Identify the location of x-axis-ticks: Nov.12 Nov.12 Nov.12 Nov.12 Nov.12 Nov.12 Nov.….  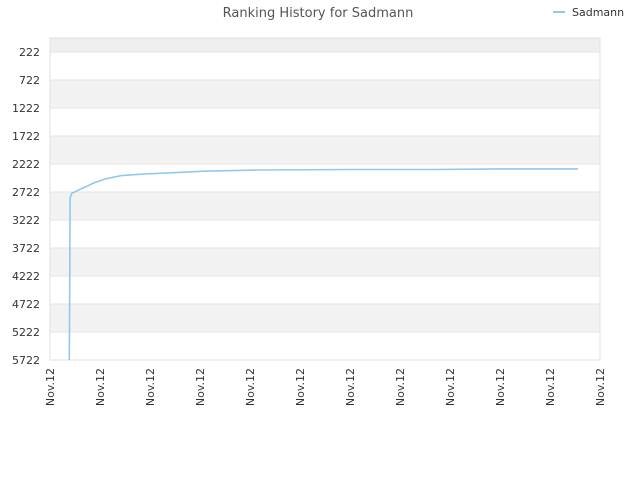
(325, 387).